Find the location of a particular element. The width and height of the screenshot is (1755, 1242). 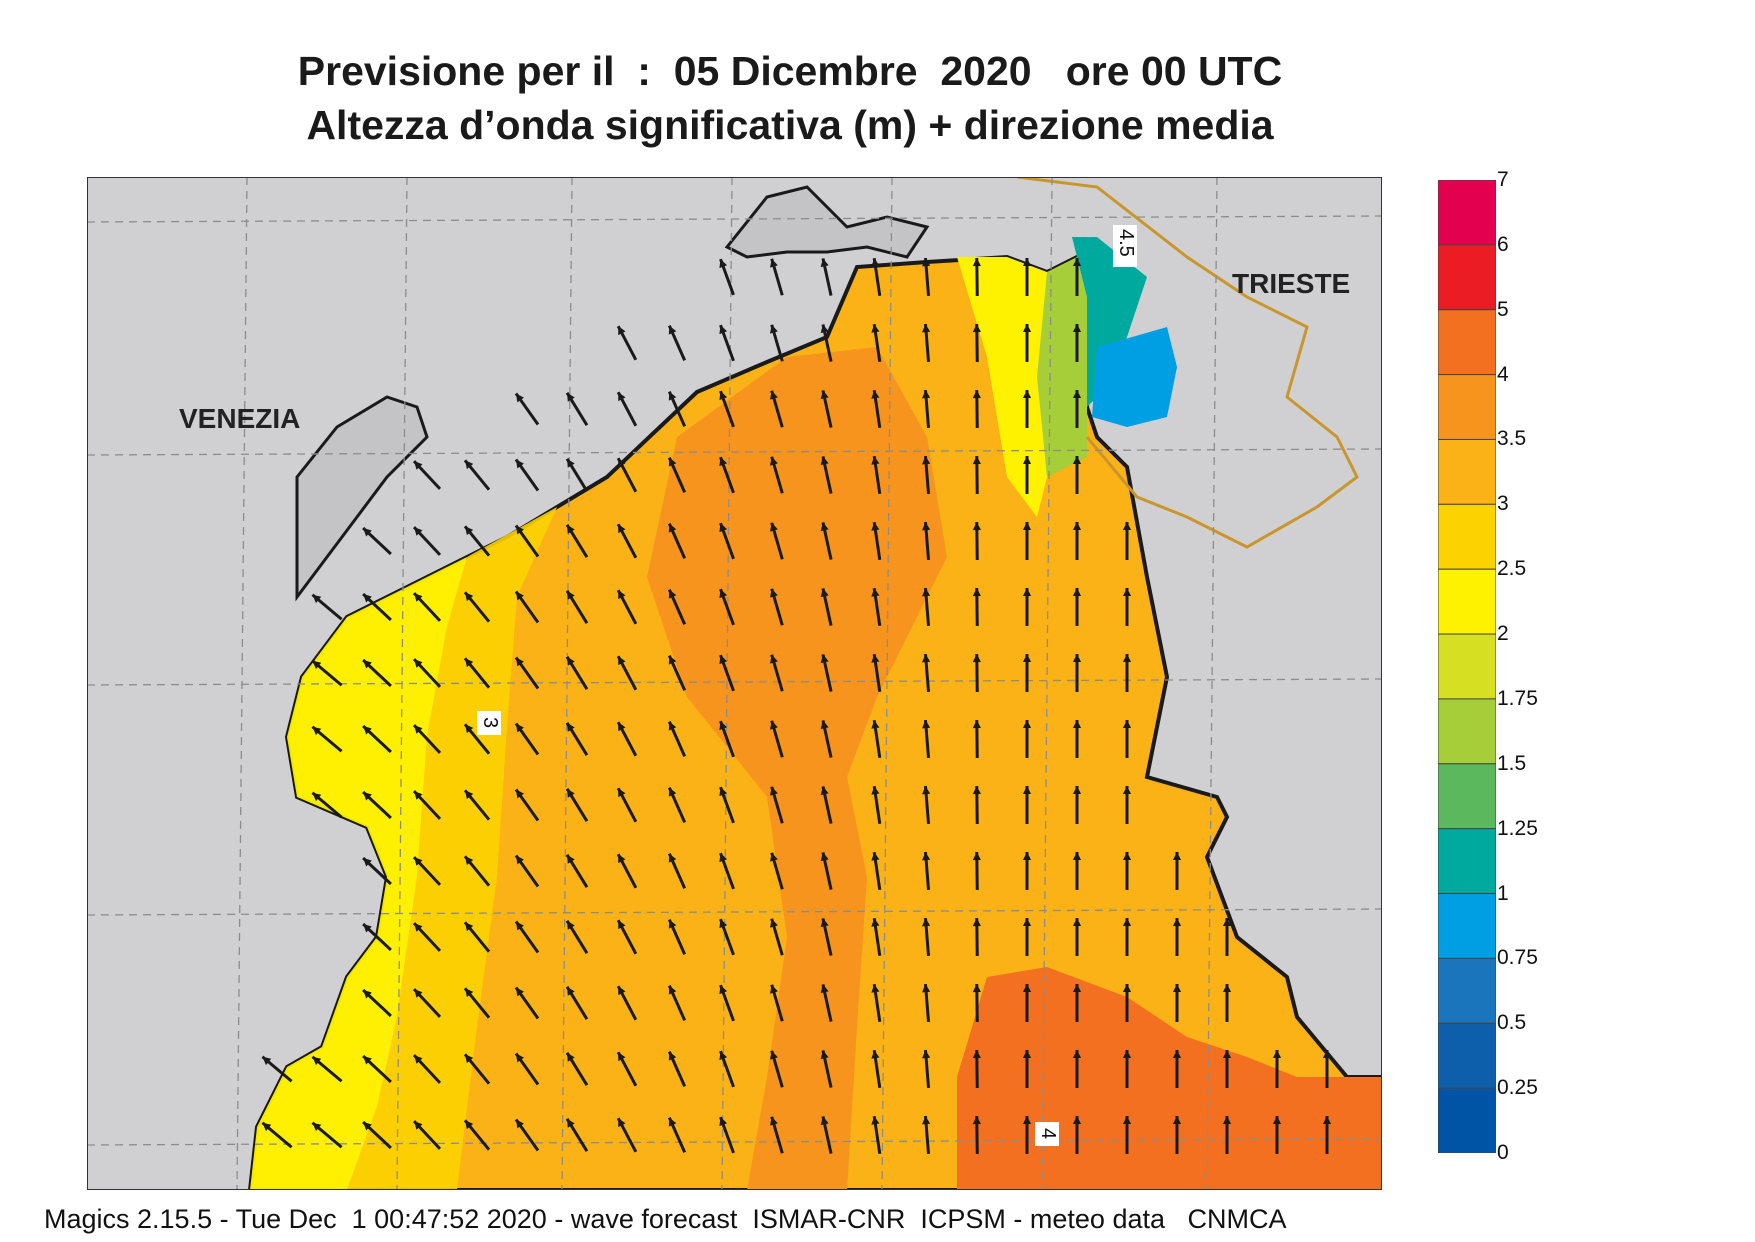

grid-meridian is located at coordinates (1212, 683).